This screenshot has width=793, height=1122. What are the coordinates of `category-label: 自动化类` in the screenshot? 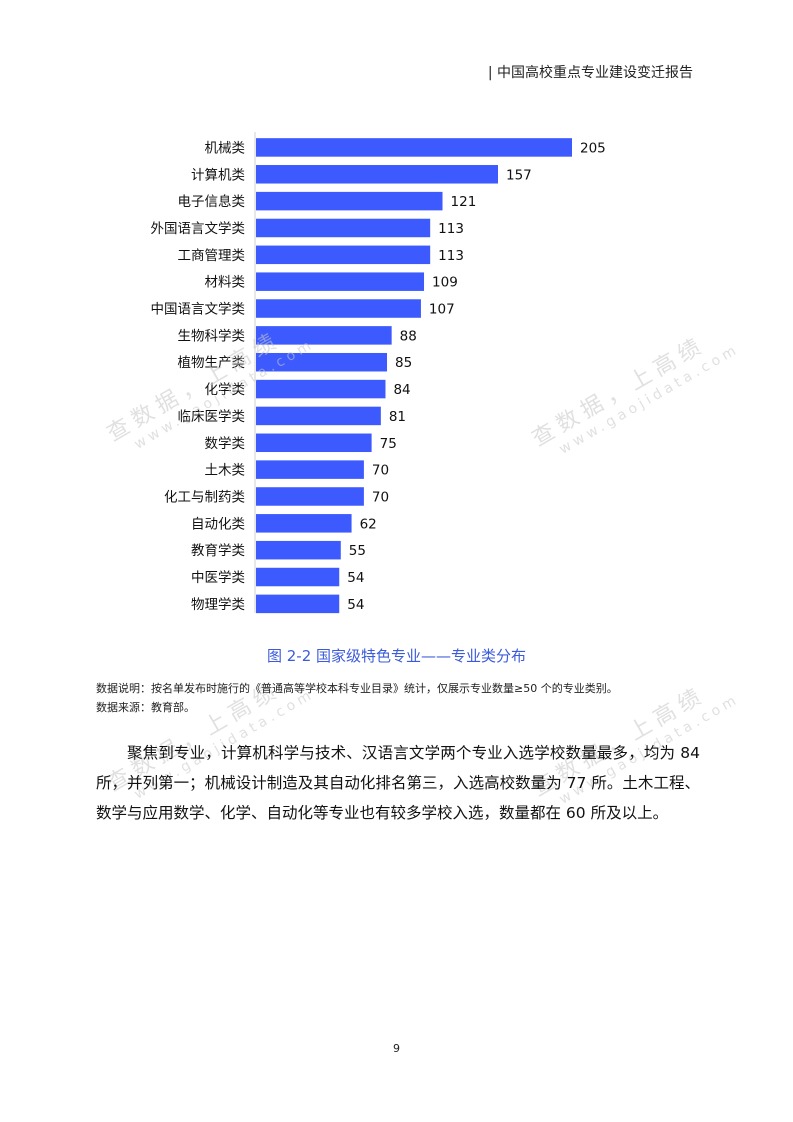 It's located at (218, 524).